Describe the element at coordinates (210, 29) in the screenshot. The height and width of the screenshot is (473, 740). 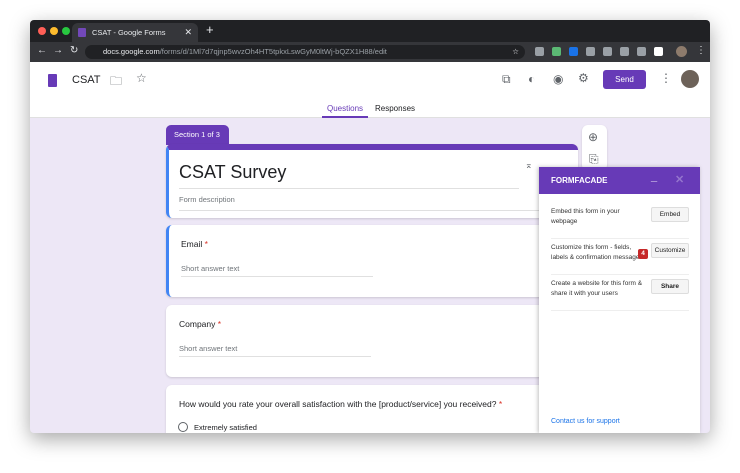
I see `new-tab-icon: +` at that location.